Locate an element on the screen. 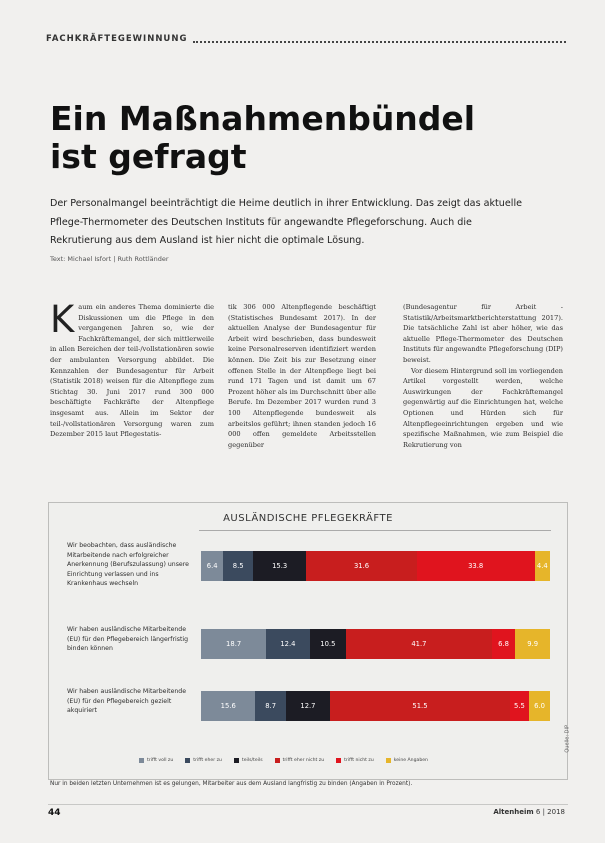  data-label: 41.7 is located at coordinates (419, 644).